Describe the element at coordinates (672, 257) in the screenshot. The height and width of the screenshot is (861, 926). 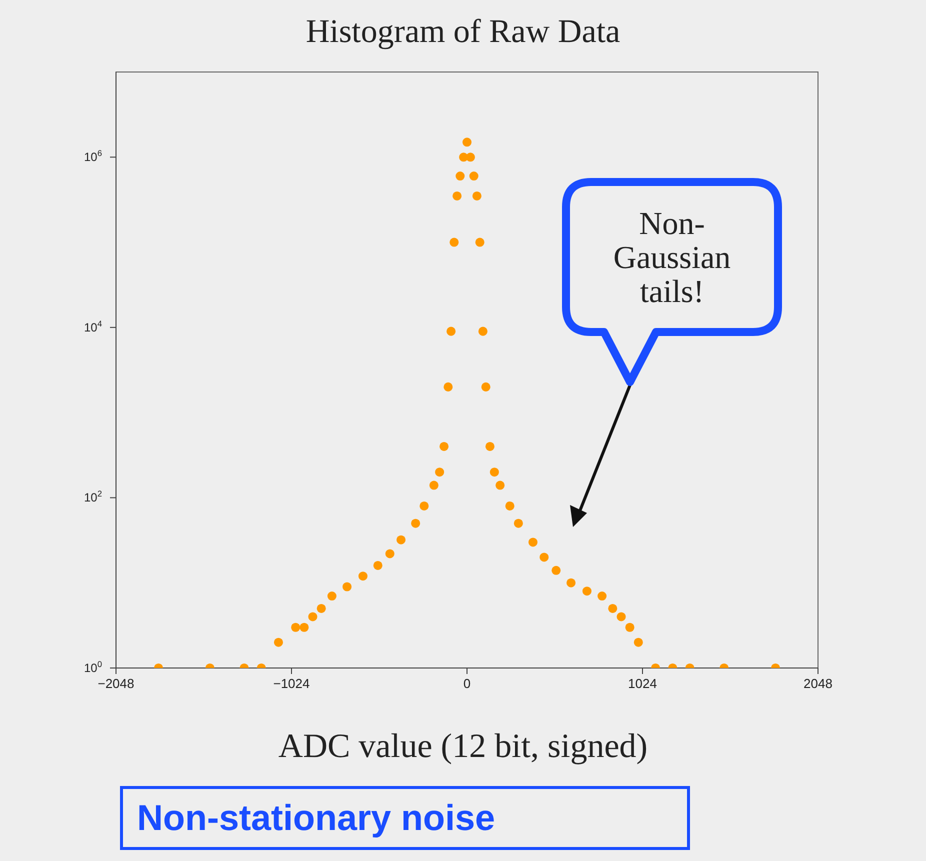
I see `annotation: Non-Gaussian tails!` at that location.